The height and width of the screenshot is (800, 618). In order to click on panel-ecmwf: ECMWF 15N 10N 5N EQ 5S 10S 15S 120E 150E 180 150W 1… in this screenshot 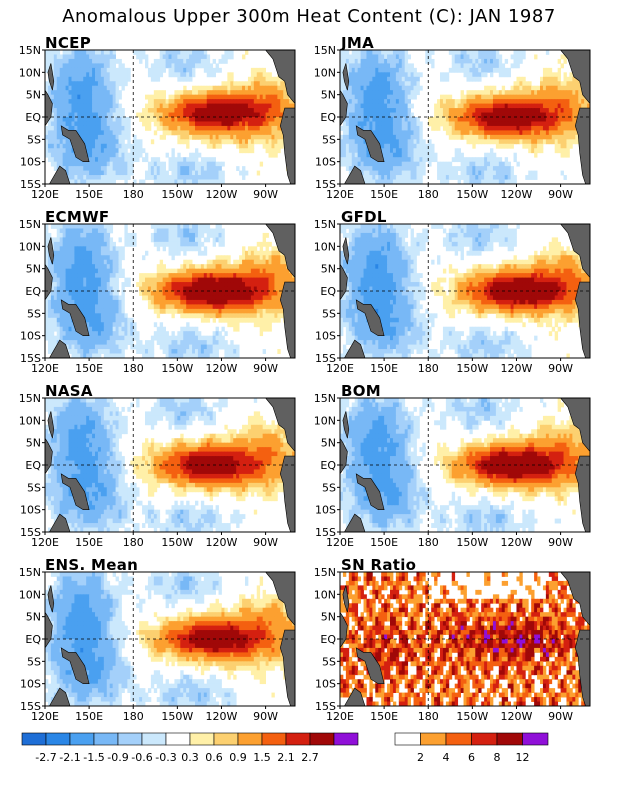, I will do `click(160, 297)`.